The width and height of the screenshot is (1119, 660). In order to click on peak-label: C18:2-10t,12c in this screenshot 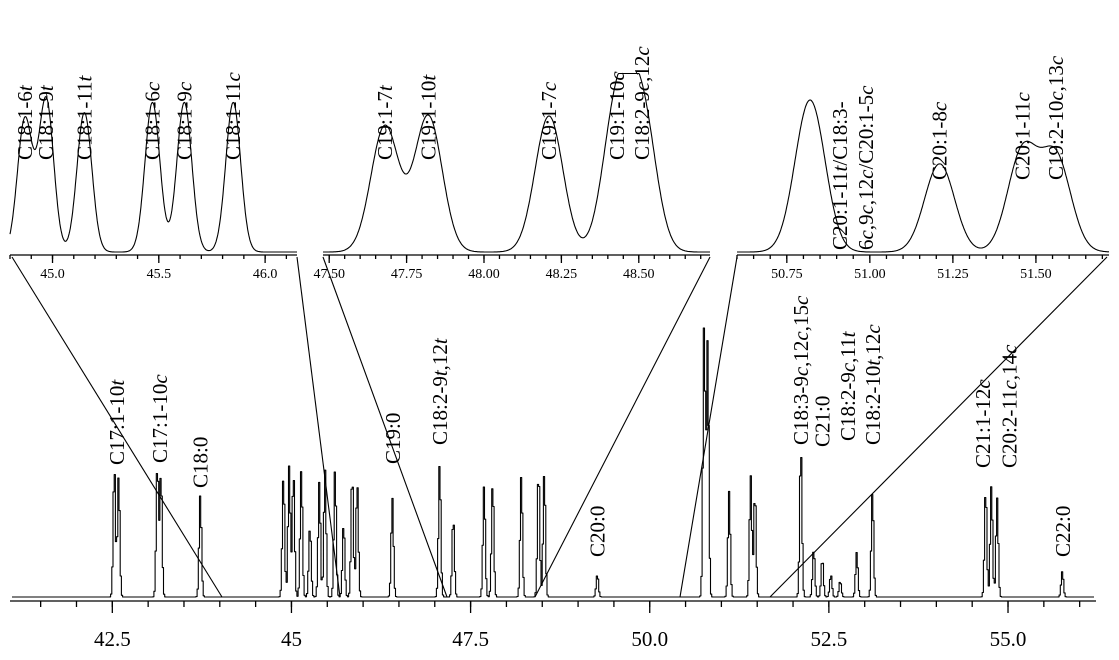, I will do `click(873, 384)`.